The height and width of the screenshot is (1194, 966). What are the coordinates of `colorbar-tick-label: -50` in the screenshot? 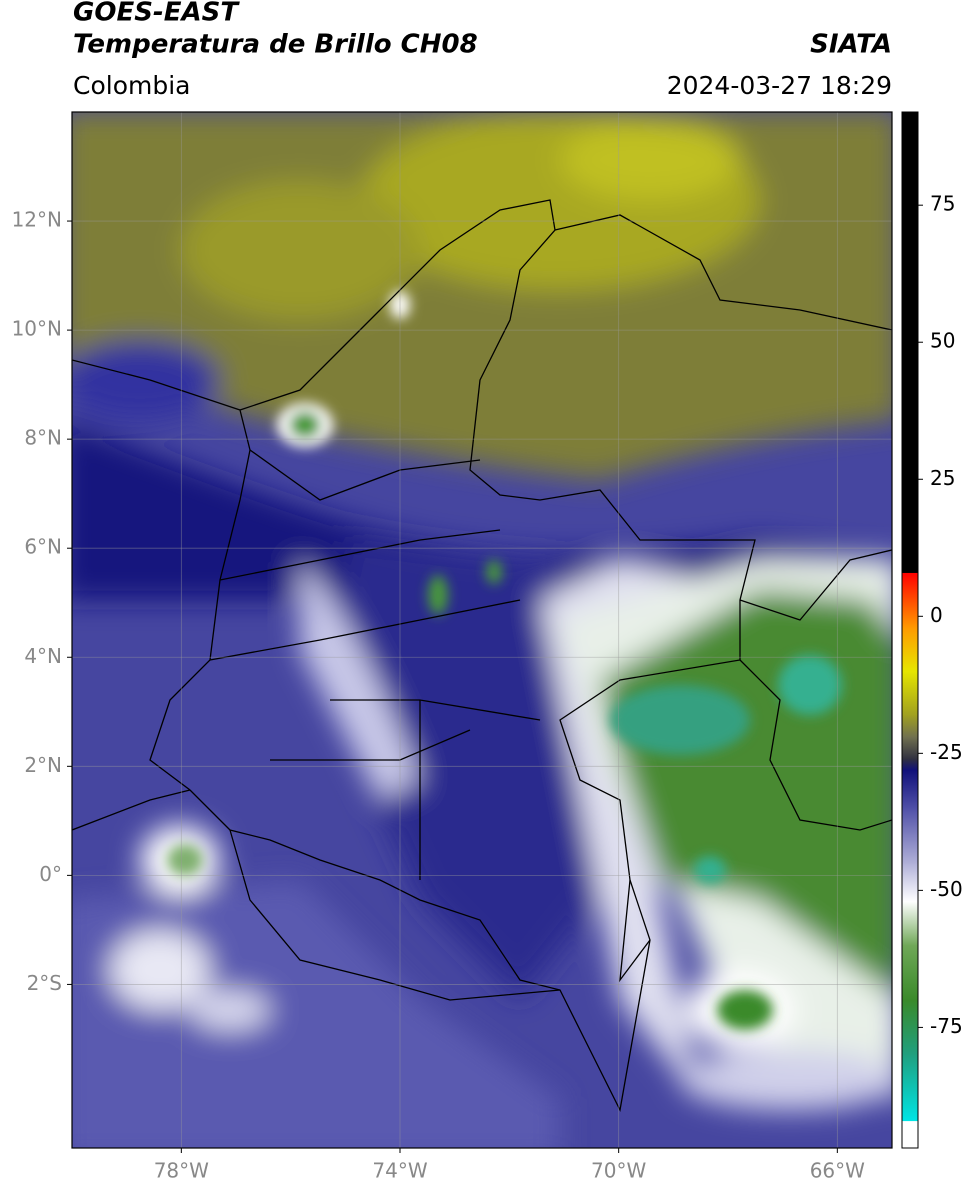 It's located at (946, 889).